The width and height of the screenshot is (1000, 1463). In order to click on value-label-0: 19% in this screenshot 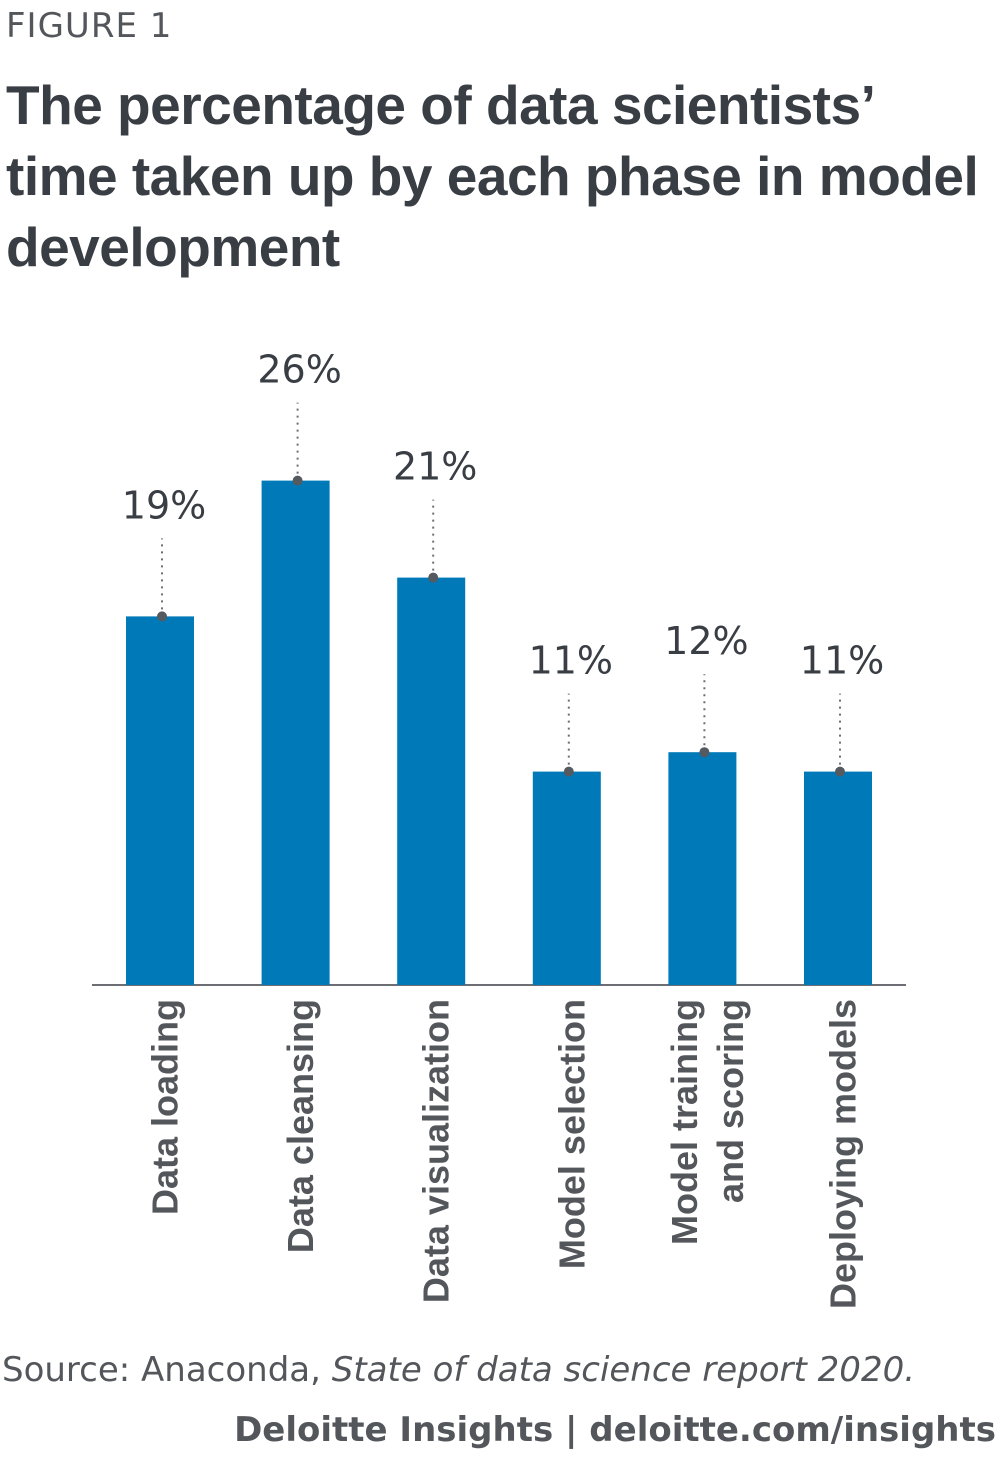, I will do `click(164, 505)`.